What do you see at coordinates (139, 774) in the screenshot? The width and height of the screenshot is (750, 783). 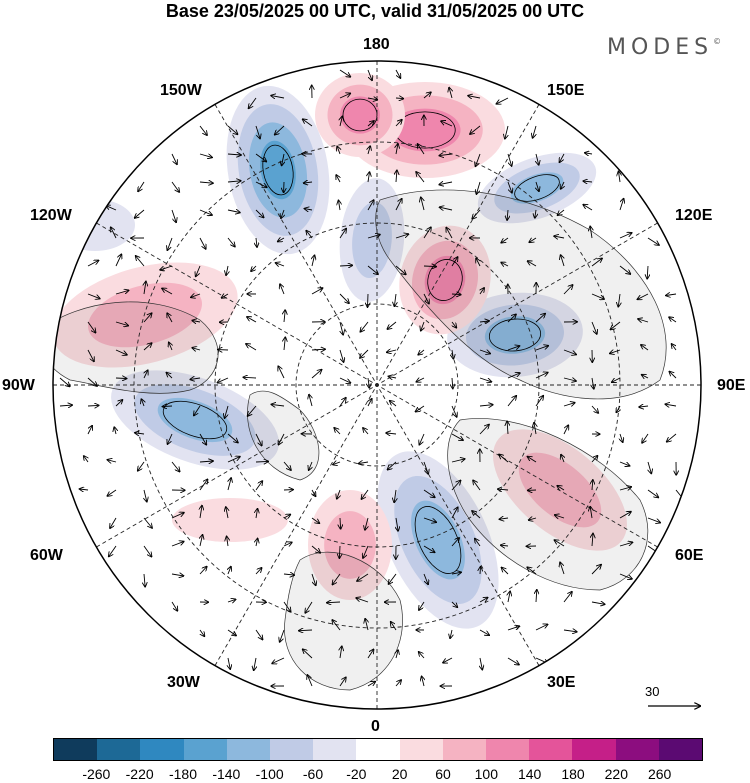 I see `colorbar-tick-label: -220` at bounding box center [139, 774].